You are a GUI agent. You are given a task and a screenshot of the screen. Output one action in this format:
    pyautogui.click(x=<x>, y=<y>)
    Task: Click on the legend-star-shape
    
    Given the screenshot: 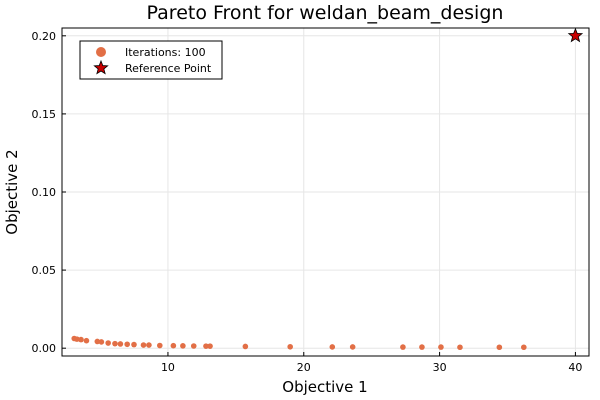 What is the action you would take?
    pyautogui.click(x=101, y=67)
    